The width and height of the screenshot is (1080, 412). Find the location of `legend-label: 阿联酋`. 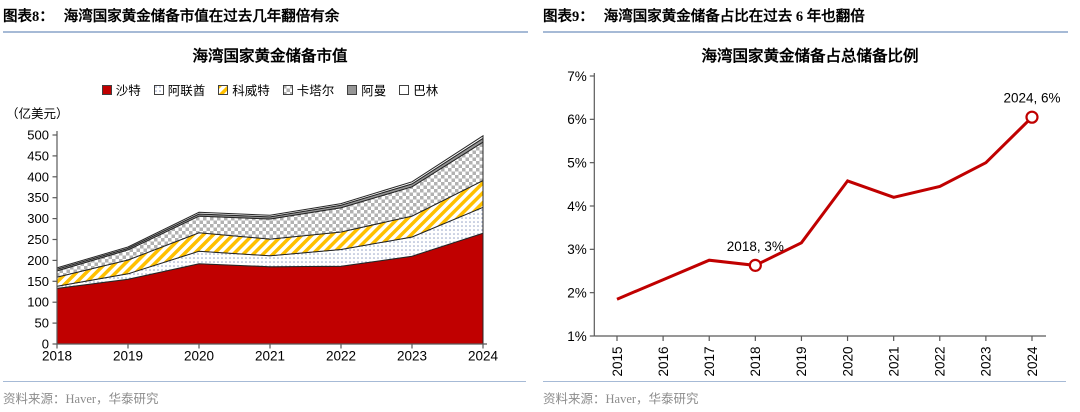

legend-label: 阿联酋 is located at coordinates (186, 91).